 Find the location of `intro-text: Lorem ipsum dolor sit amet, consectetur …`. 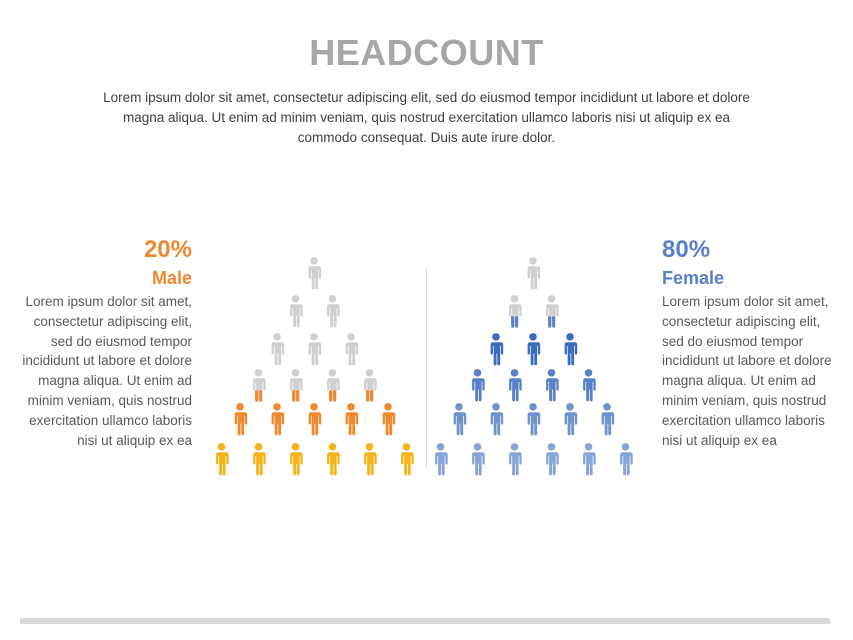

intro-text: Lorem ipsum dolor sit amet, consectetur … is located at coordinates (426, 117).